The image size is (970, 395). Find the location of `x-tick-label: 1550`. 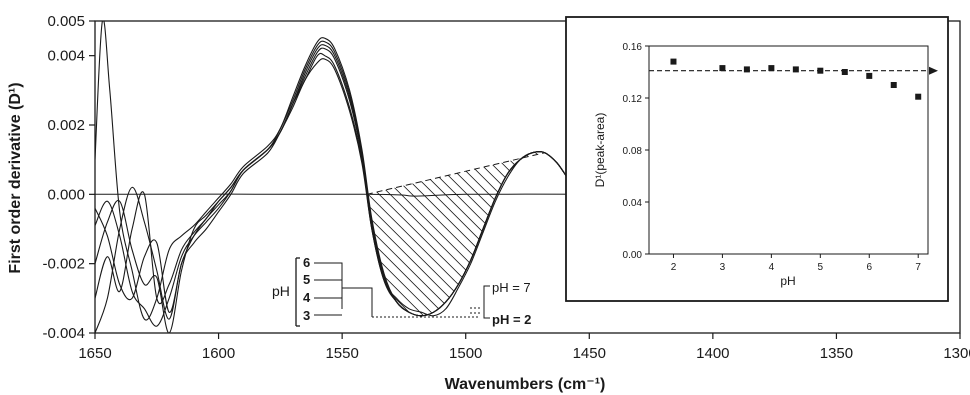

x-tick-label: 1550 is located at coordinates (341, 353).